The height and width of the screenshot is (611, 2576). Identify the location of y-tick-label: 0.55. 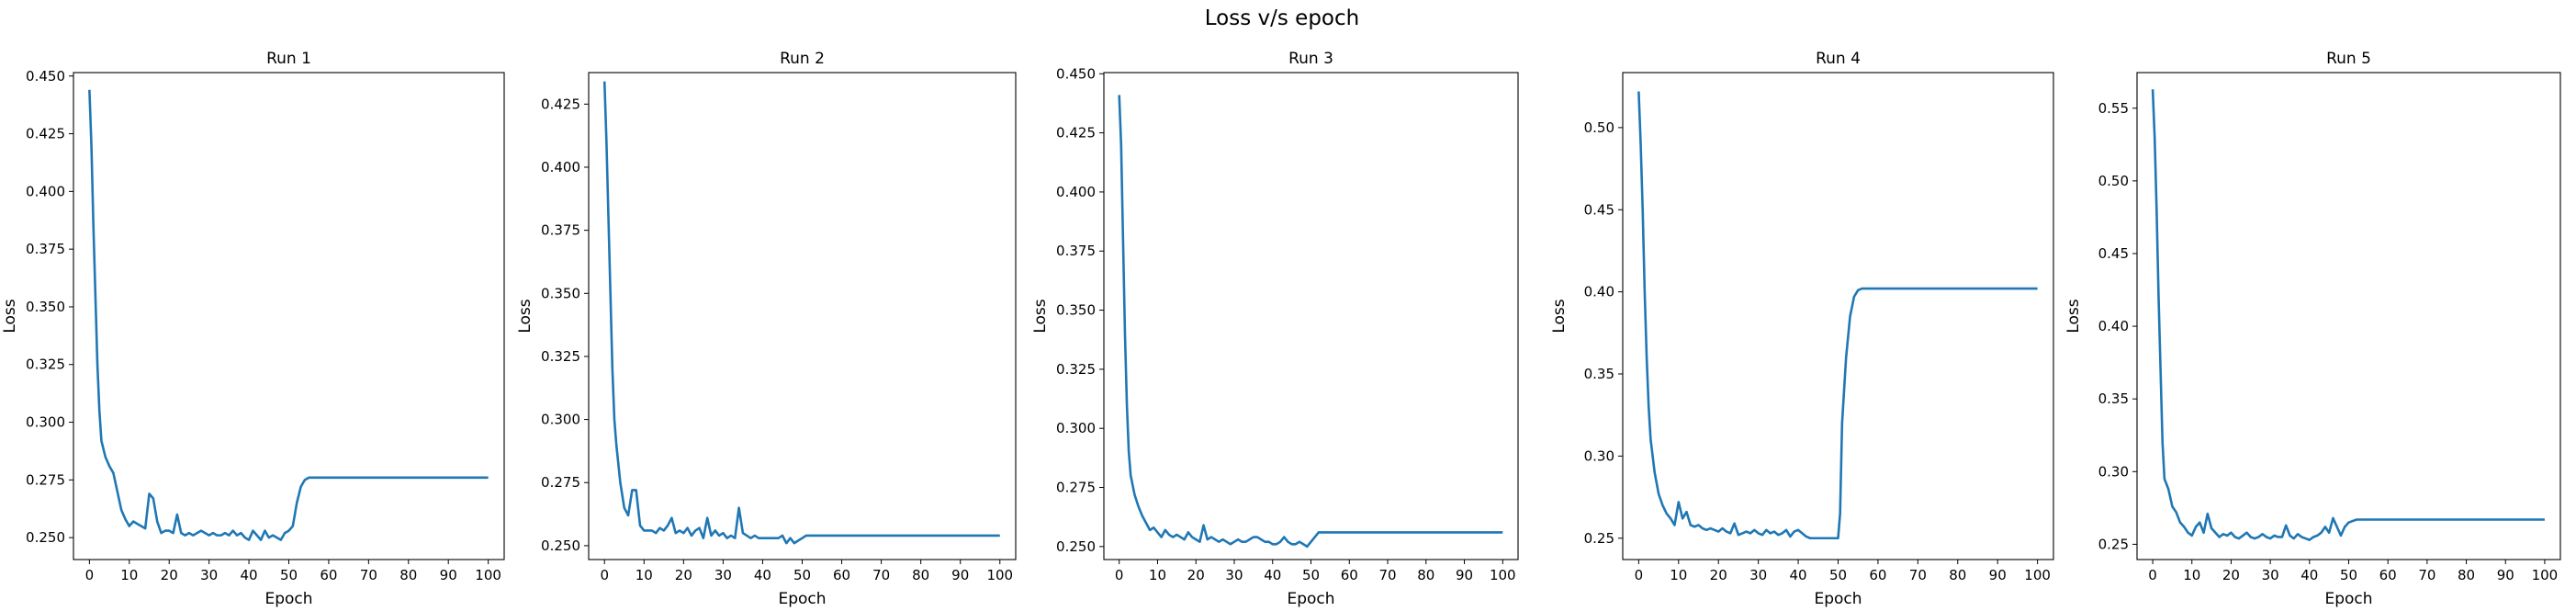
(2113, 109).